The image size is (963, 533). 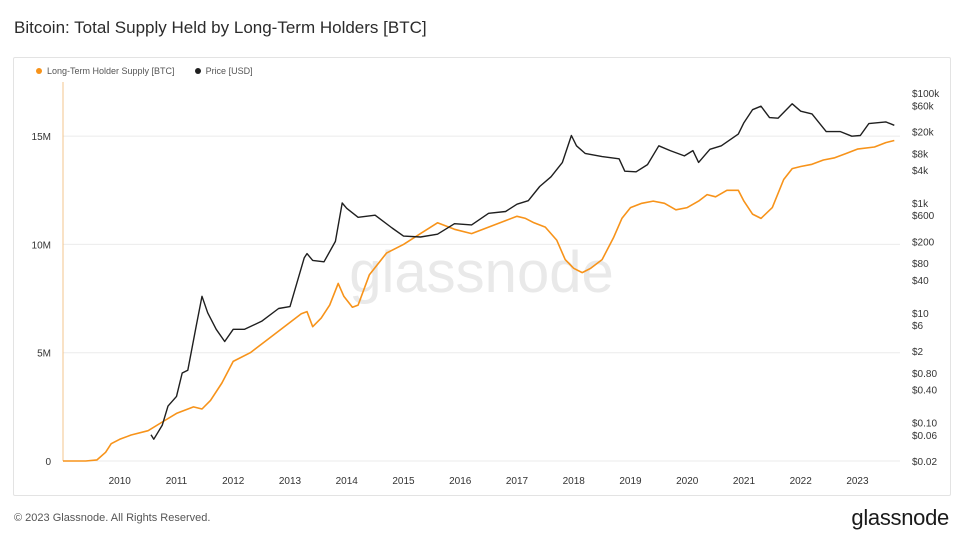 I want to click on x-tick-label: 2021, so click(x=744, y=481).